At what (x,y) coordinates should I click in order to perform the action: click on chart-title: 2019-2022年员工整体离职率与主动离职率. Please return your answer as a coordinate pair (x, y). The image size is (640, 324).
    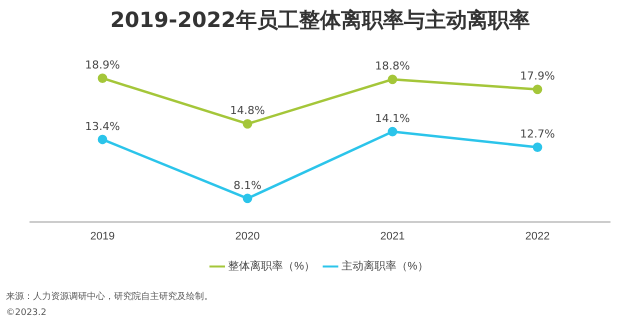
    Looking at the image, I should click on (320, 20).